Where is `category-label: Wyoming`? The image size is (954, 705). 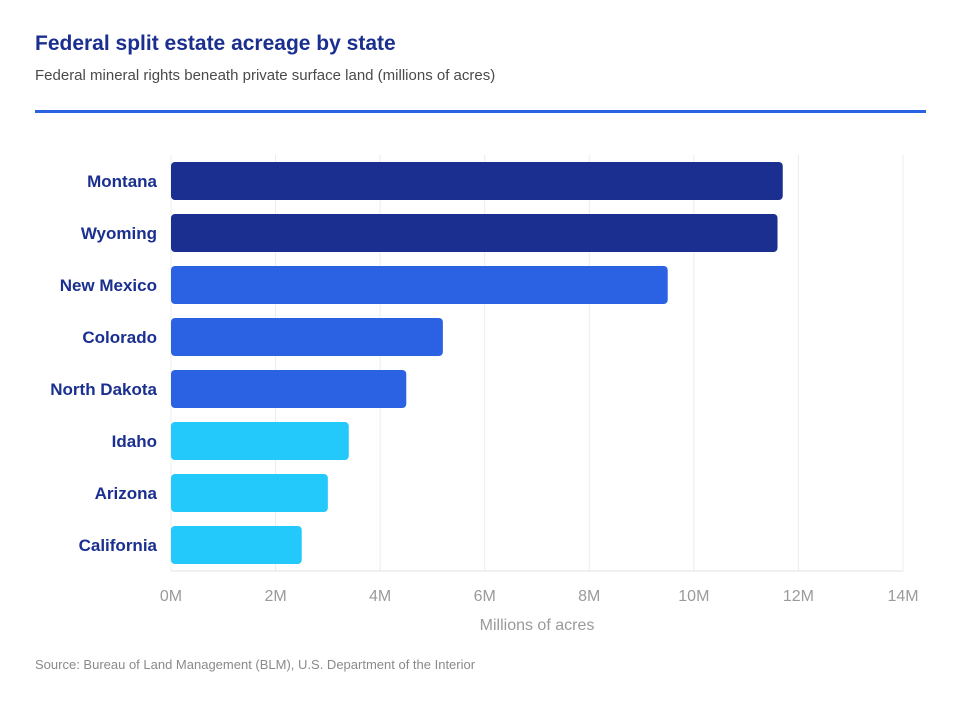 category-label: Wyoming is located at coordinates (119, 233).